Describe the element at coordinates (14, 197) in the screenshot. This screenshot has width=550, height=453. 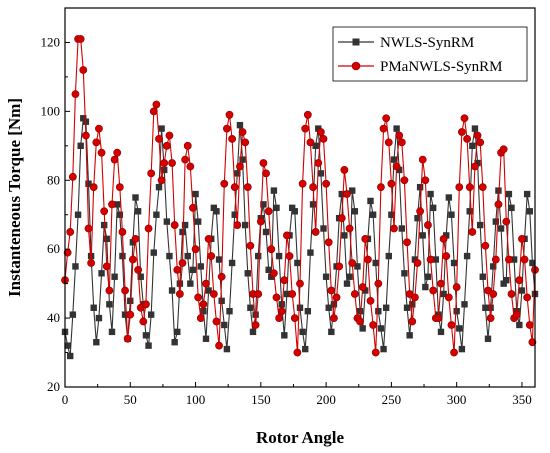
I see `y-axis-label: Instanteneous Torque [Nm]` at that location.